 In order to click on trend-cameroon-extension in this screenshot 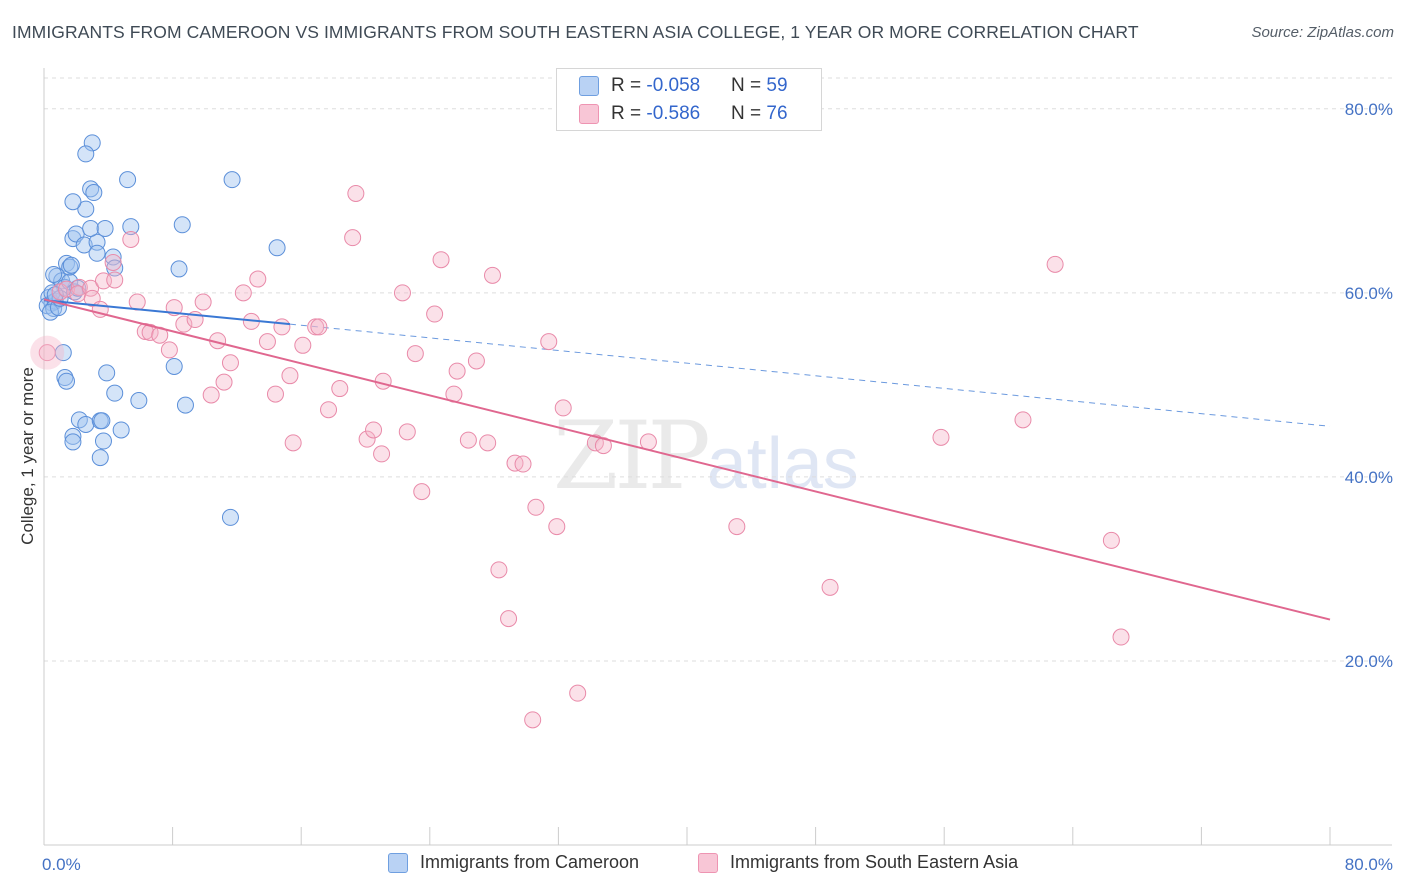, I will do `click(810, 375)`.